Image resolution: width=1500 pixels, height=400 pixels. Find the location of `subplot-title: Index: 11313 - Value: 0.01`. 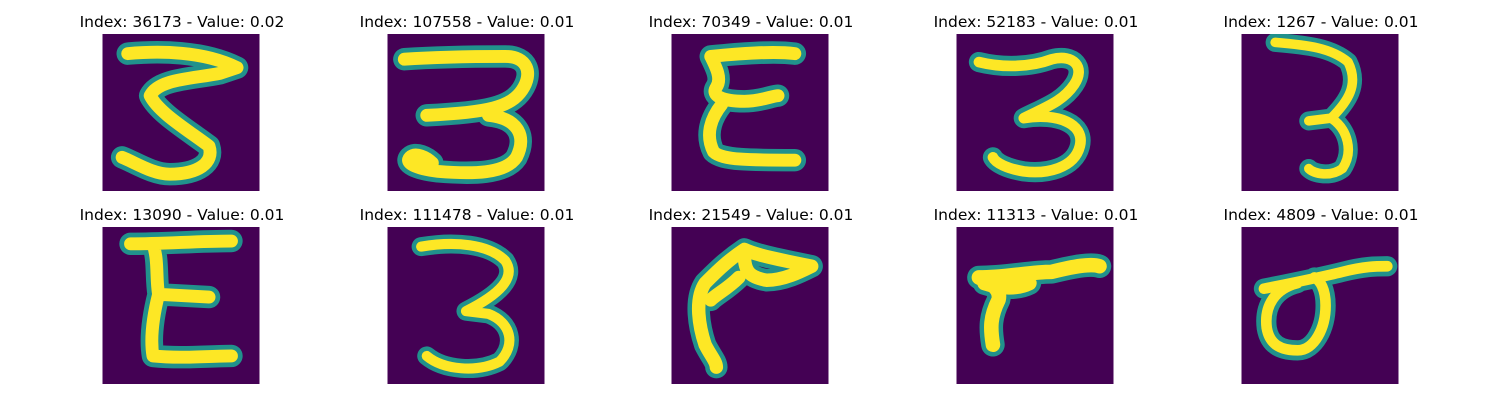

subplot-title: Index: 11313 - Value: 0.01 is located at coordinates (1036, 215).